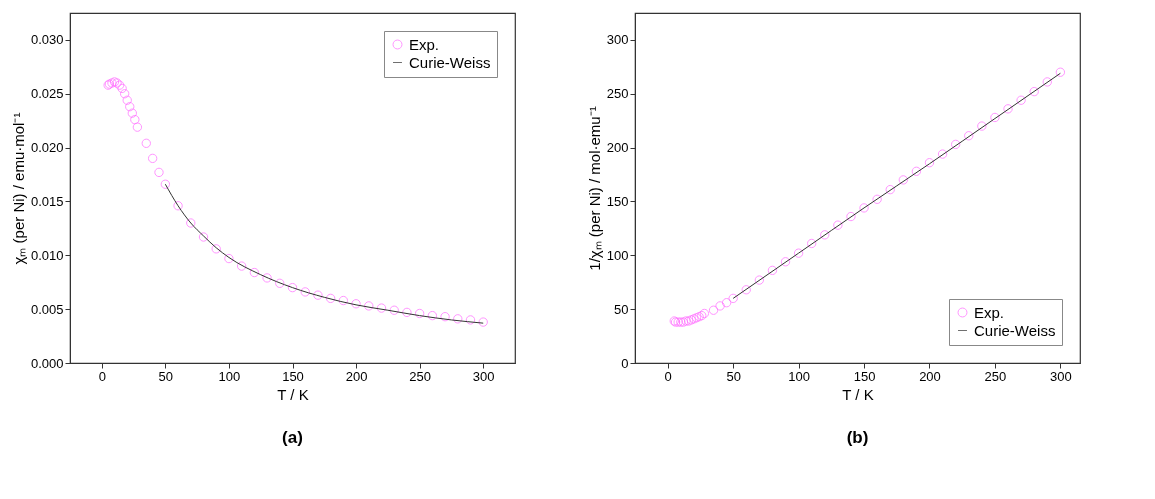 The height and width of the screenshot is (499, 1155). What do you see at coordinates (617, 255) in the screenshot?
I see `y-tick-label: 100` at bounding box center [617, 255].